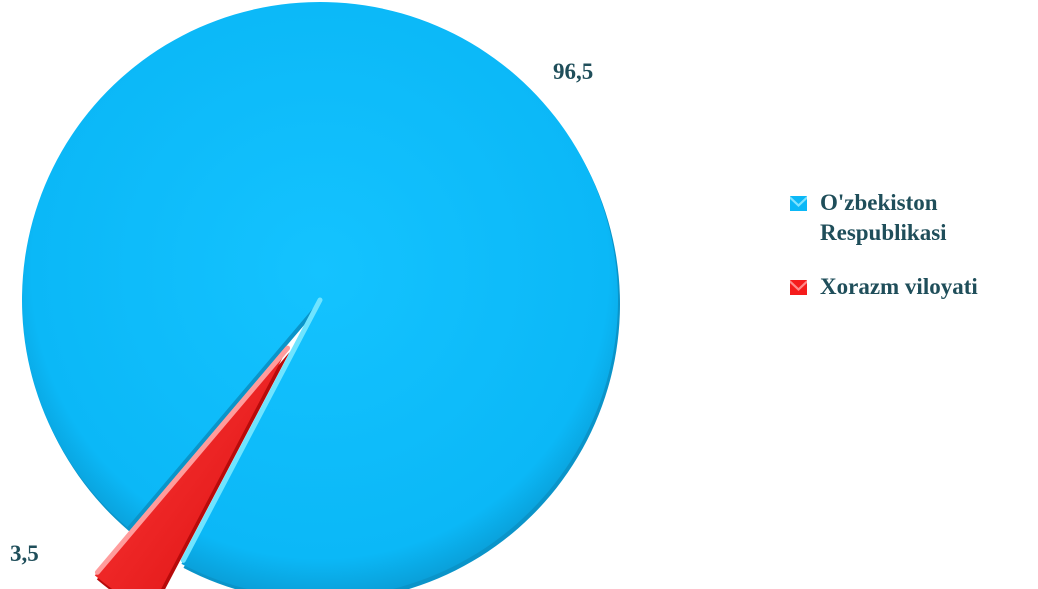  What do you see at coordinates (573, 71) in the screenshot?
I see `data-label-uzbekistan: 96,5` at bounding box center [573, 71].